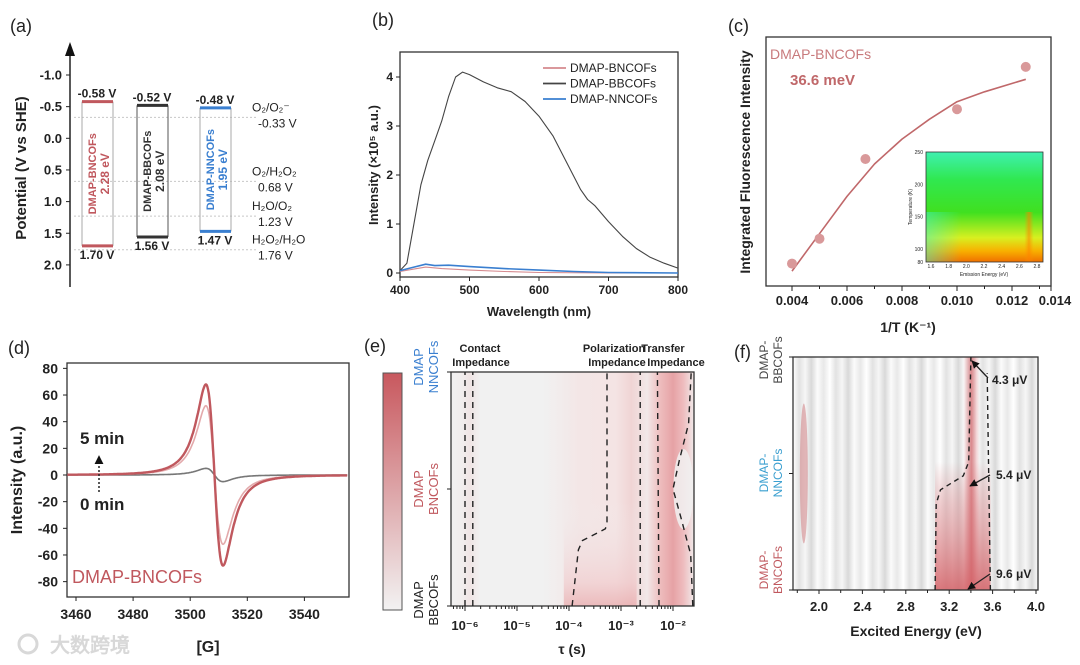 Image resolution: width=1080 pixels, height=665 pixels. What do you see at coordinates (963, 525) in the screenshot?
I see `panel-f-heatmap-band` at bounding box center [963, 525].